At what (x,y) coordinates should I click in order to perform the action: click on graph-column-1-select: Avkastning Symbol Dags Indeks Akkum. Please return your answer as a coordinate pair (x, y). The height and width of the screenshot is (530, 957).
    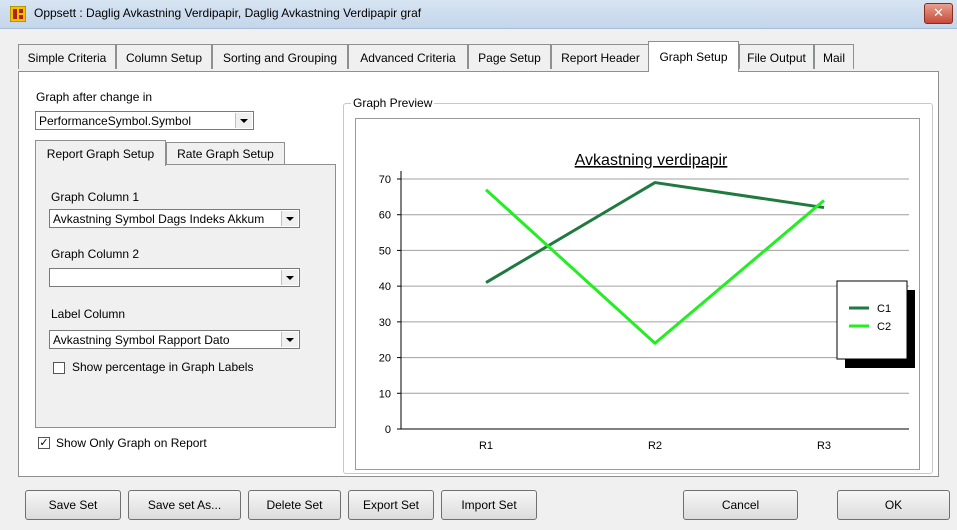
    Looking at the image, I should click on (174, 218).